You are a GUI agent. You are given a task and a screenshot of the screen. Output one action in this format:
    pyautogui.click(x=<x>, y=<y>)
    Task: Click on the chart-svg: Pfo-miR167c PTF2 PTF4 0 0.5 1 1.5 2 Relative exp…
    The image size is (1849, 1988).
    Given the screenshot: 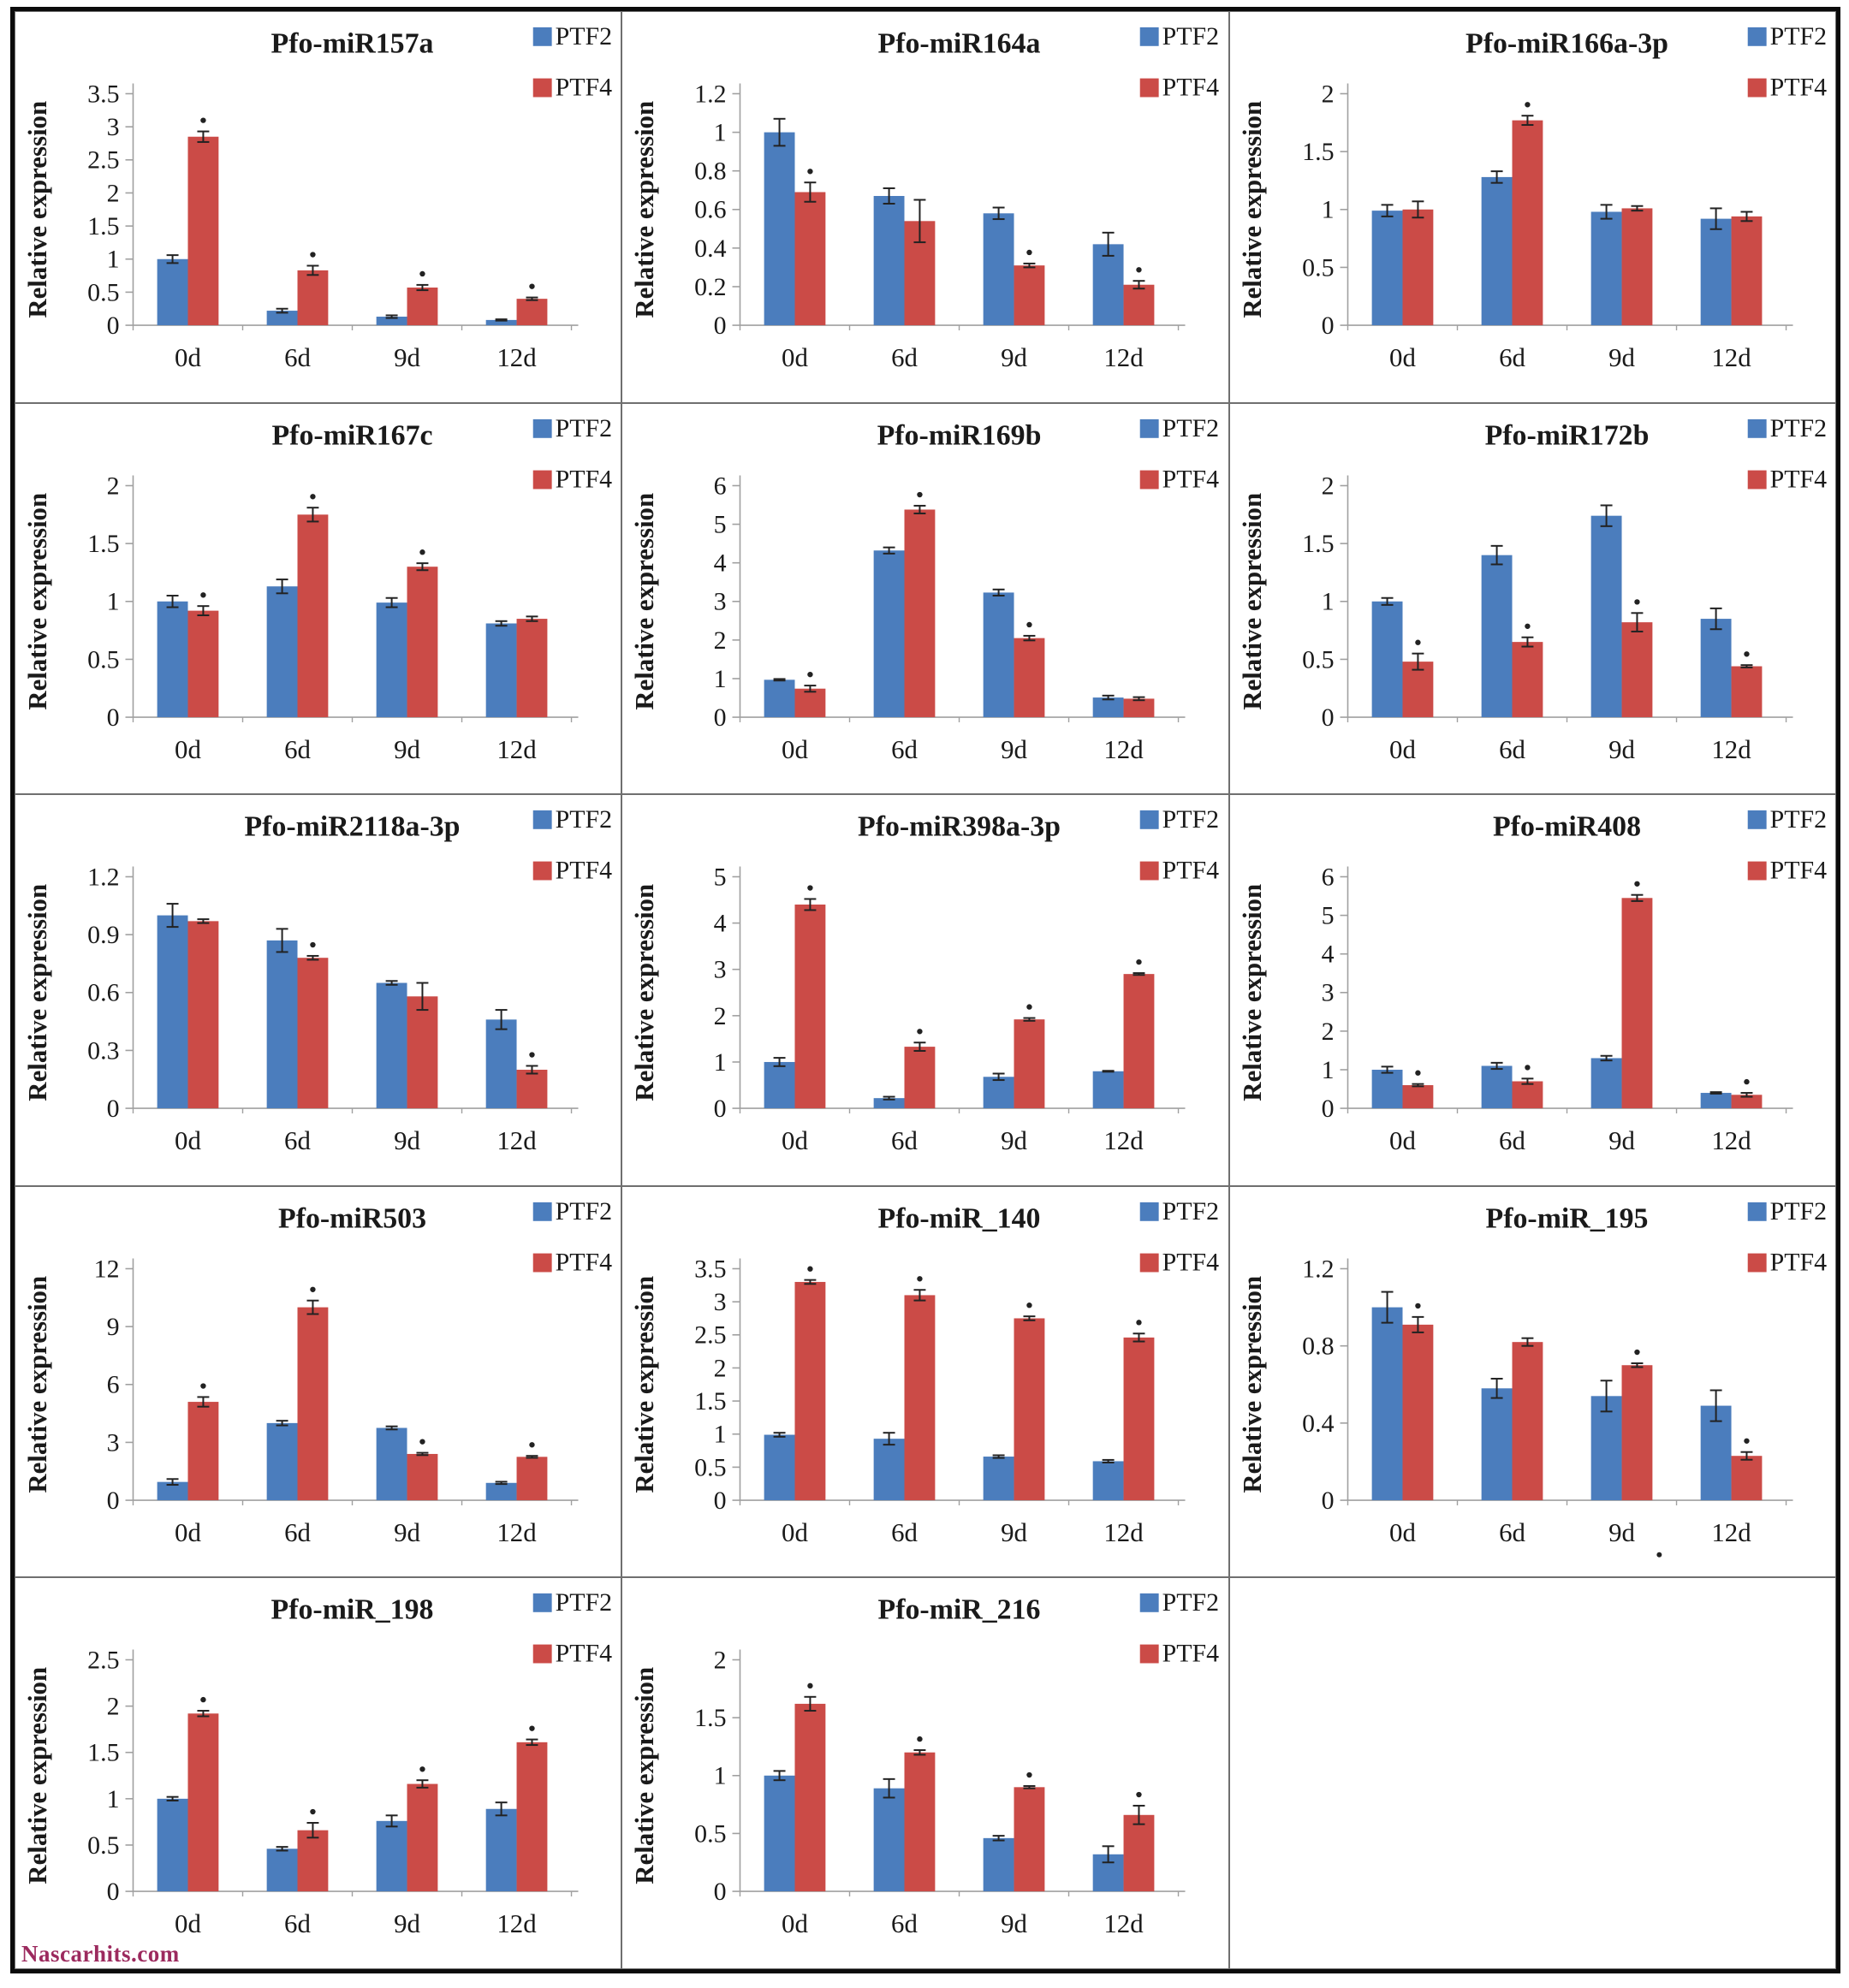 What is the action you would take?
    pyautogui.click(x=318, y=588)
    